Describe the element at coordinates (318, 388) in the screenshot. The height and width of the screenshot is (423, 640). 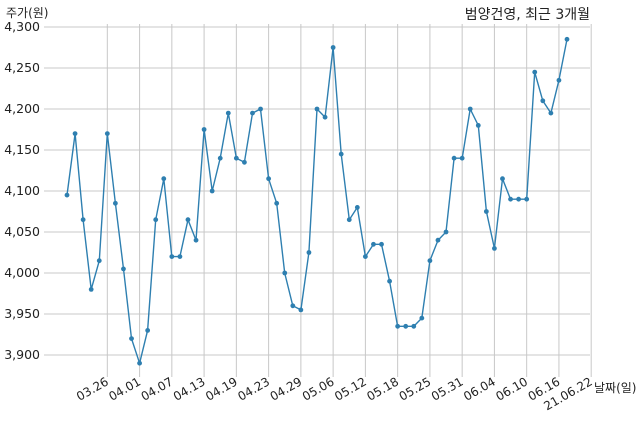
I see `x-tick-label: 05.06` at that location.